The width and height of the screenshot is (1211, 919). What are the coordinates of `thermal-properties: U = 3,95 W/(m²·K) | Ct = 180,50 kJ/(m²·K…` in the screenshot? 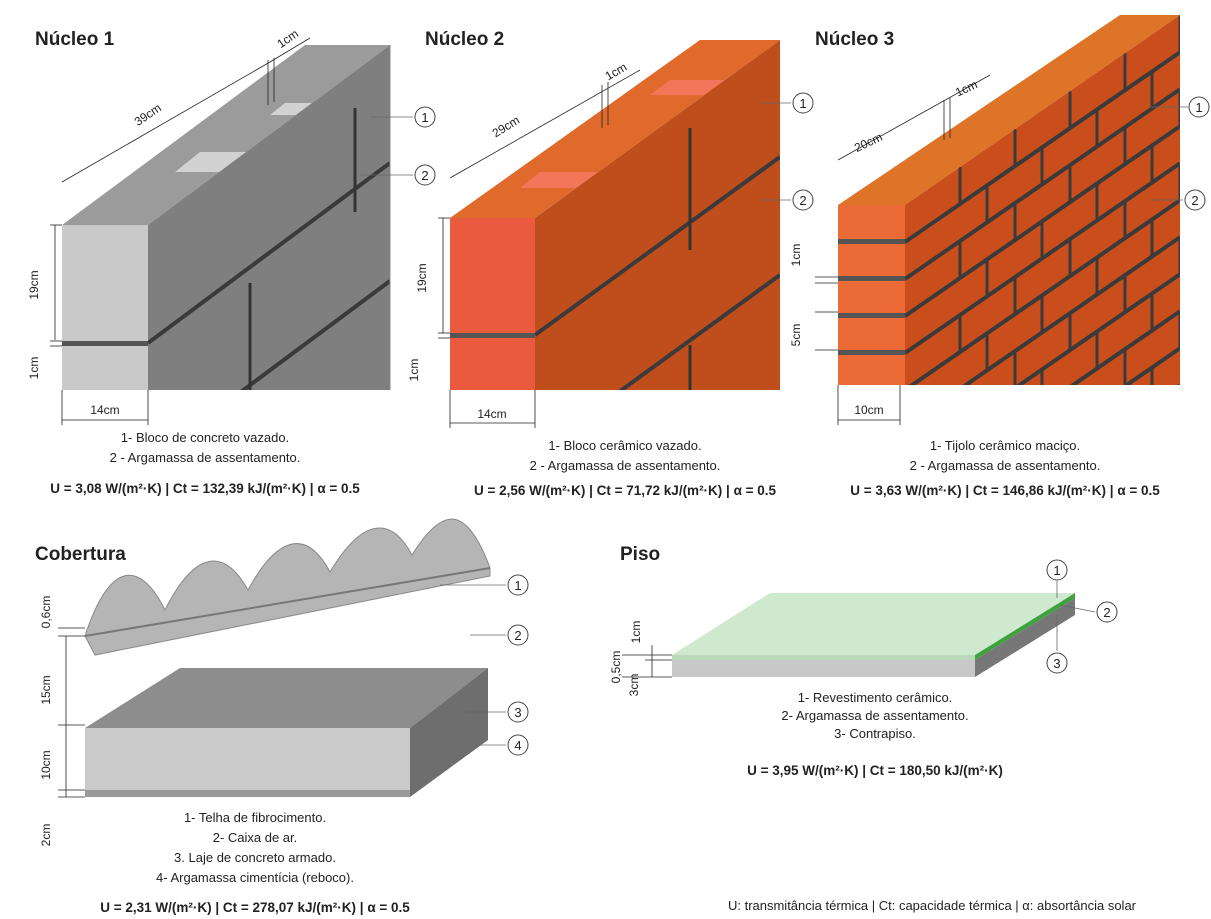 It's located at (875, 770).